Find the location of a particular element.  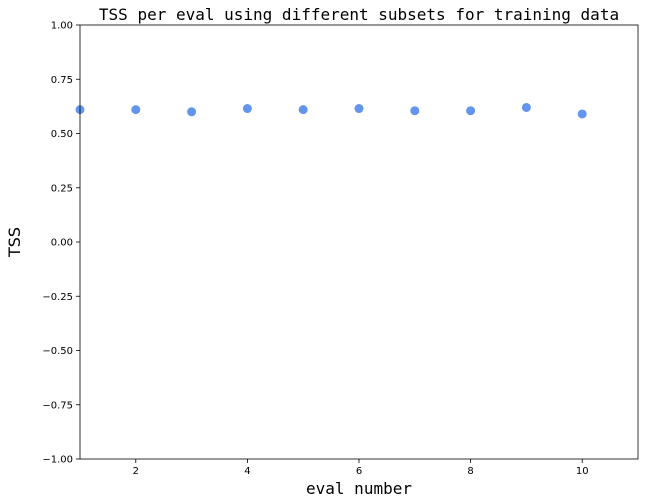

y-axis-label: TSS is located at coordinates (14, 242).